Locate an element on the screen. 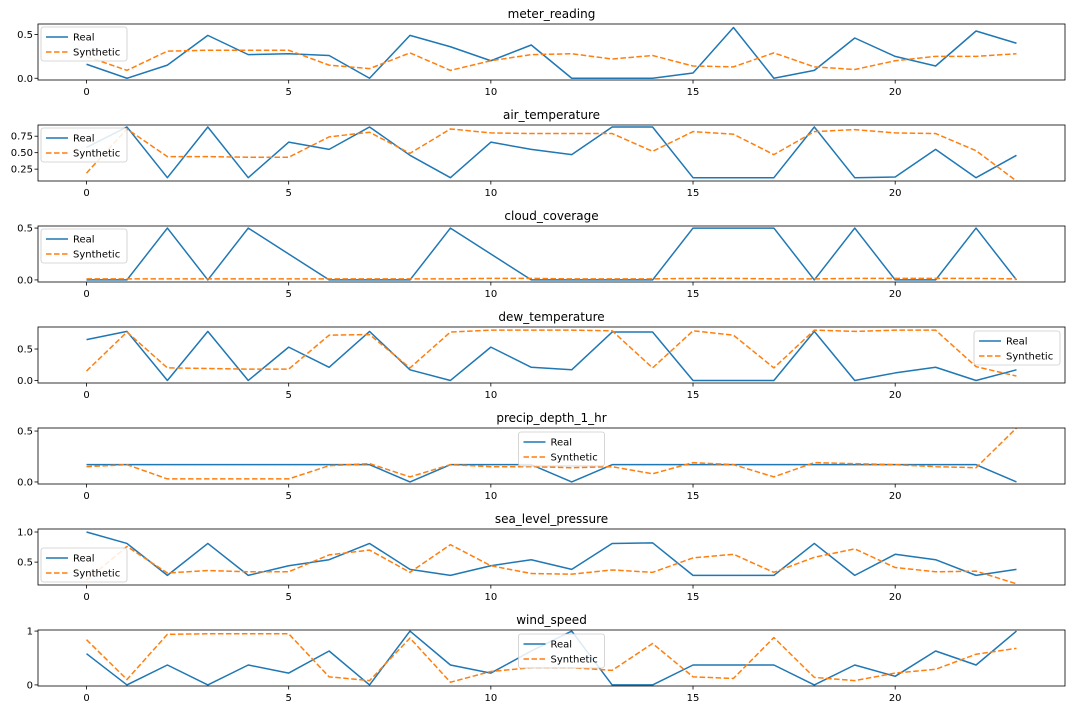  subplot-meter-reading: meter_reading 0 5 10 15 20 0.0 0.5 Real Synthetic is located at coordinates (541, 52).